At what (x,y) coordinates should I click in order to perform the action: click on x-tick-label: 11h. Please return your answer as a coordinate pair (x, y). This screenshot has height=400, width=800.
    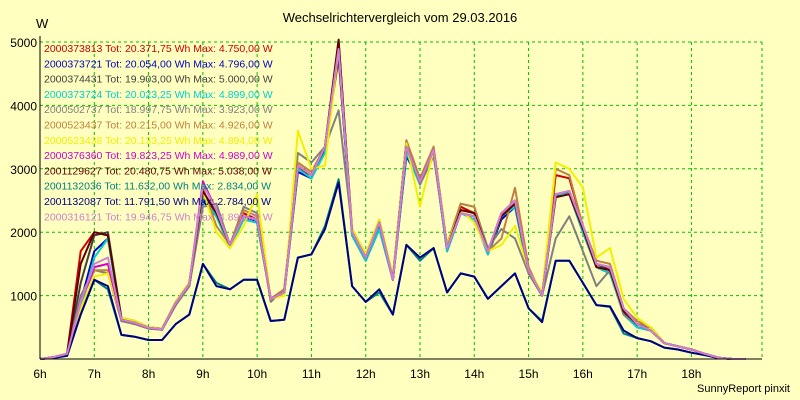
    Looking at the image, I should click on (311, 374).